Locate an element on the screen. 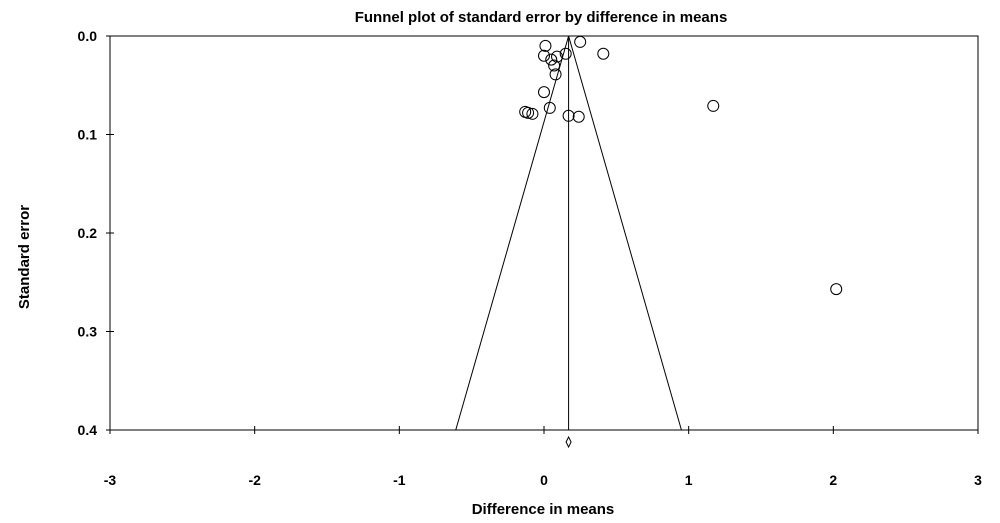 Image resolution: width=1000 pixels, height=523 pixels. funnel-left-line is located at coordinates (512, 233).